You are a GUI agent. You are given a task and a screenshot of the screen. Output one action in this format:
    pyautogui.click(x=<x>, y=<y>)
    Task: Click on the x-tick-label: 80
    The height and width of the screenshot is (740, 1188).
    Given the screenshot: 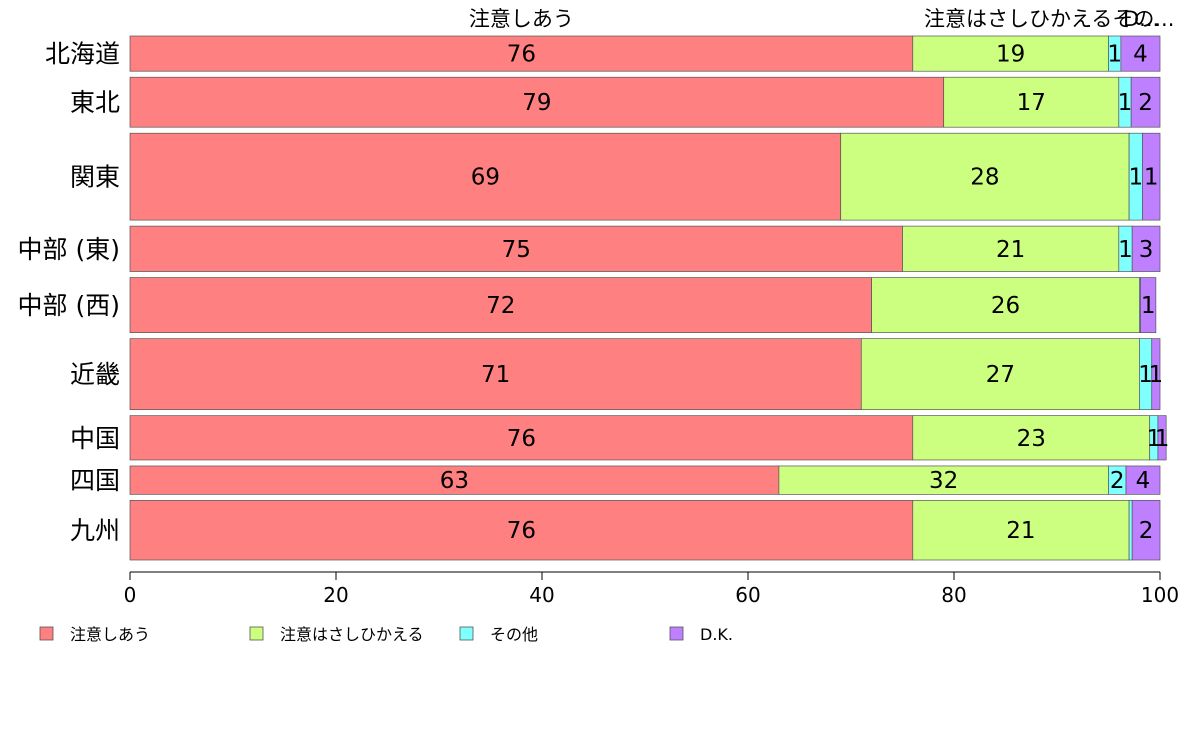 What is the action you would take?
    pyautogui.click(x=953, y=595)
    